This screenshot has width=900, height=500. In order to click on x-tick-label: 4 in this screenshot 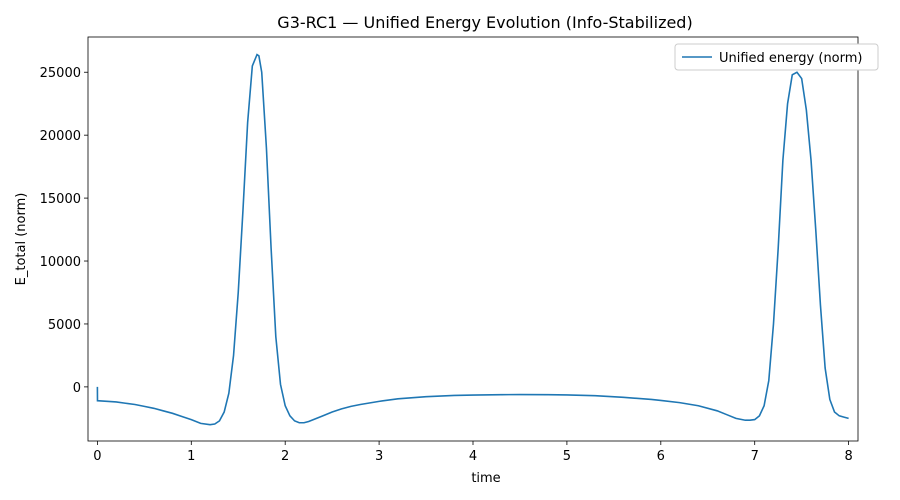, I will do `click(473, 456)`.